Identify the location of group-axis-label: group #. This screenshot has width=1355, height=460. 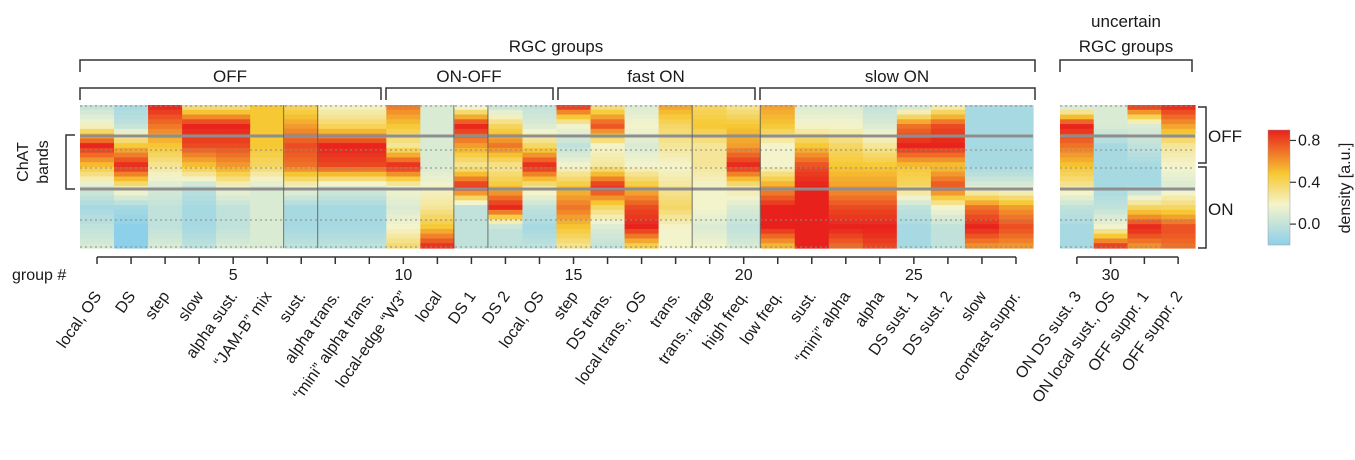
(39, 275).